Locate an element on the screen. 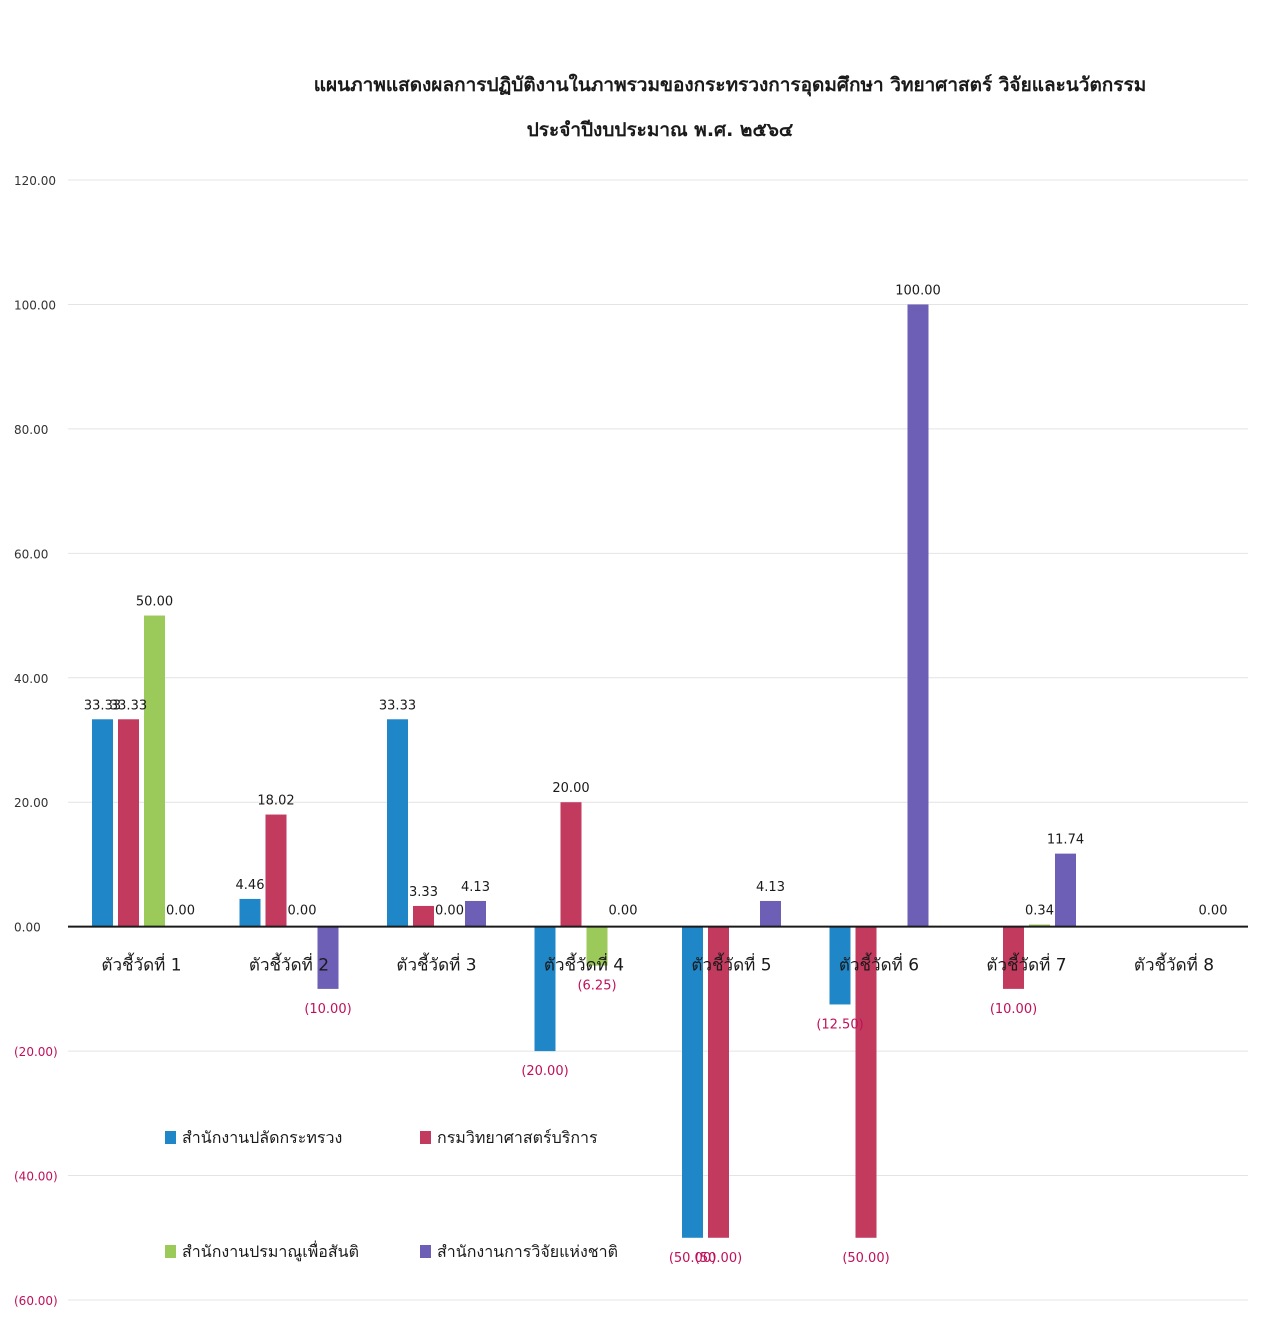 The height and width of the screenshot is (1334, 1270). y-tick-label: 20.00 is located at coordinates (31, 803).